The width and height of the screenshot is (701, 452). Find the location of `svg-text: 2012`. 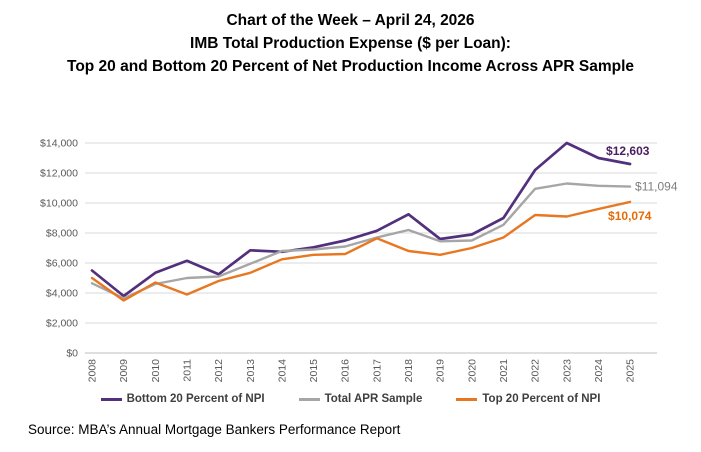

svg-text: 2012 is located at coordinates (219, 371).